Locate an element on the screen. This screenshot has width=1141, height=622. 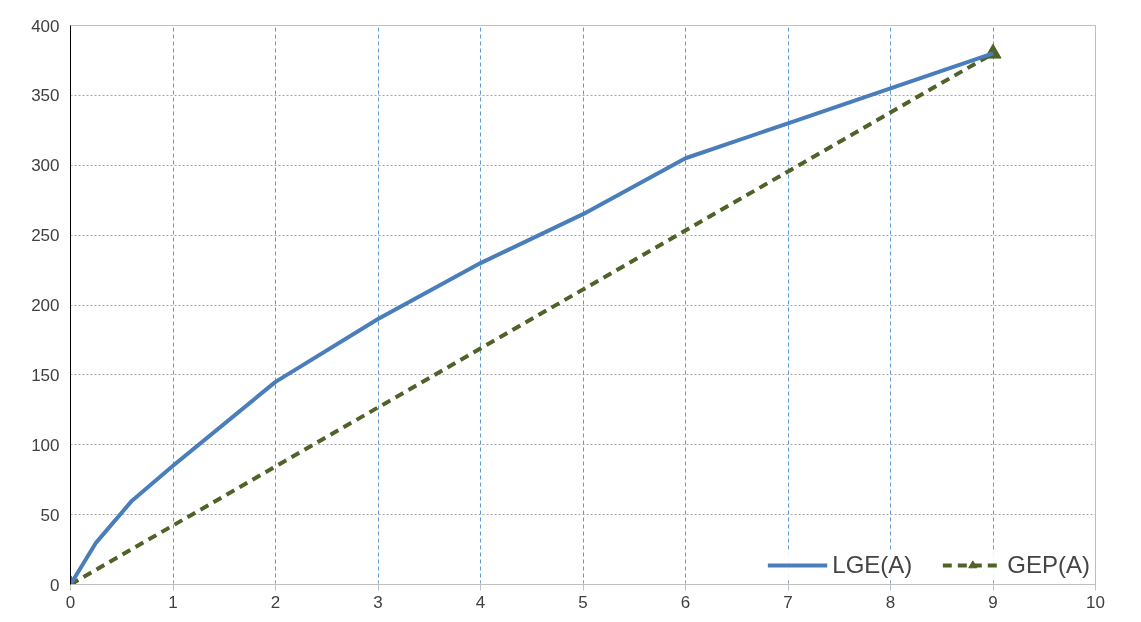
x-tick-label: 10 is located at coordinates (1095, 602).